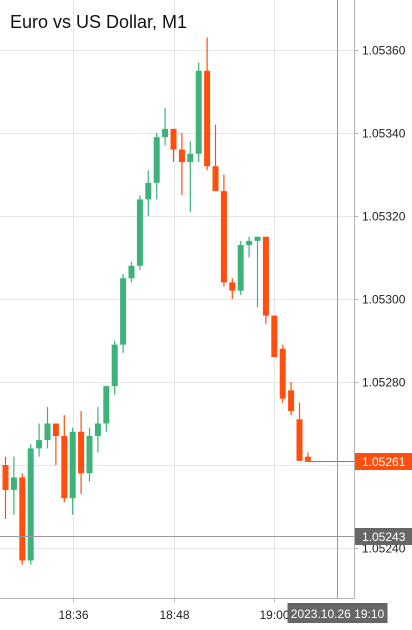  What do you see at coordinates (384, 300) in the screenshot?
I see `y-tick-label: 1.05300` at bounding box center [384, 300].